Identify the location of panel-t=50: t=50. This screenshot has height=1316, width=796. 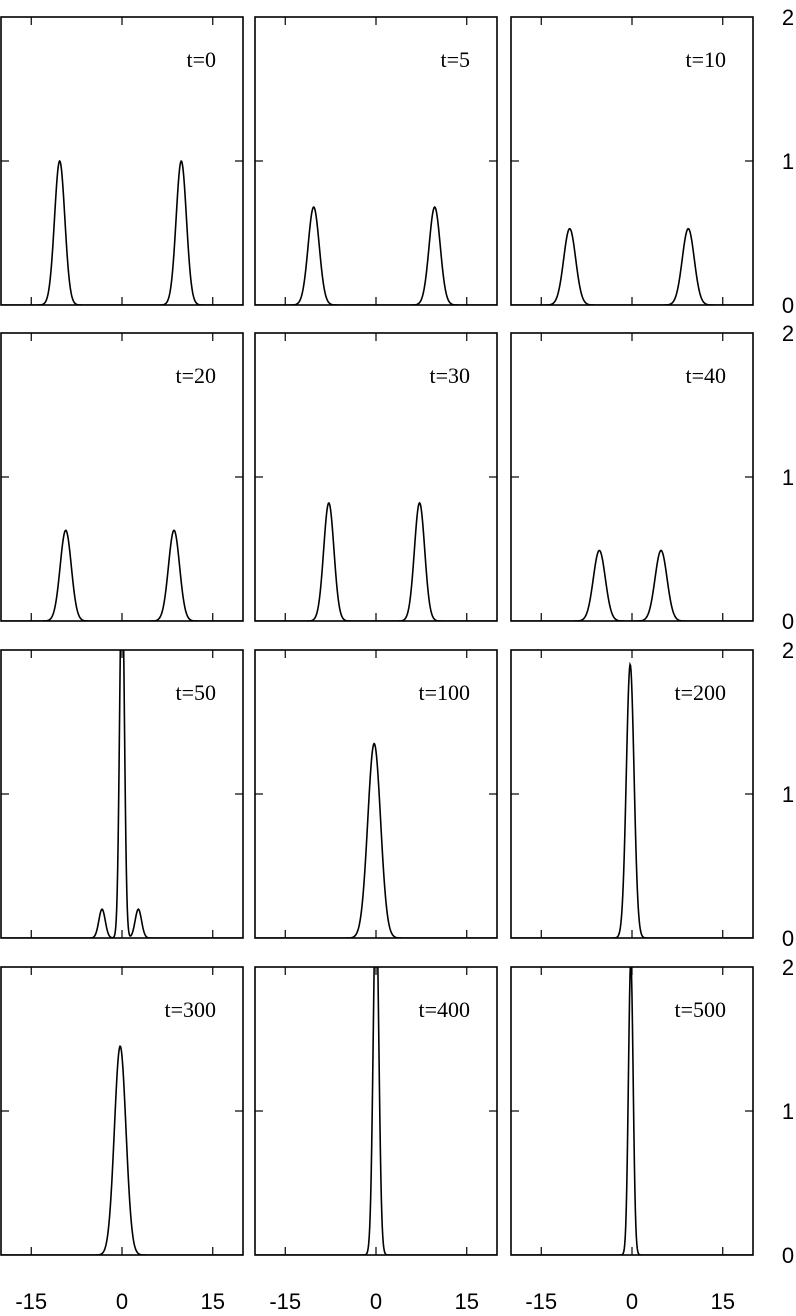
(122, 794).